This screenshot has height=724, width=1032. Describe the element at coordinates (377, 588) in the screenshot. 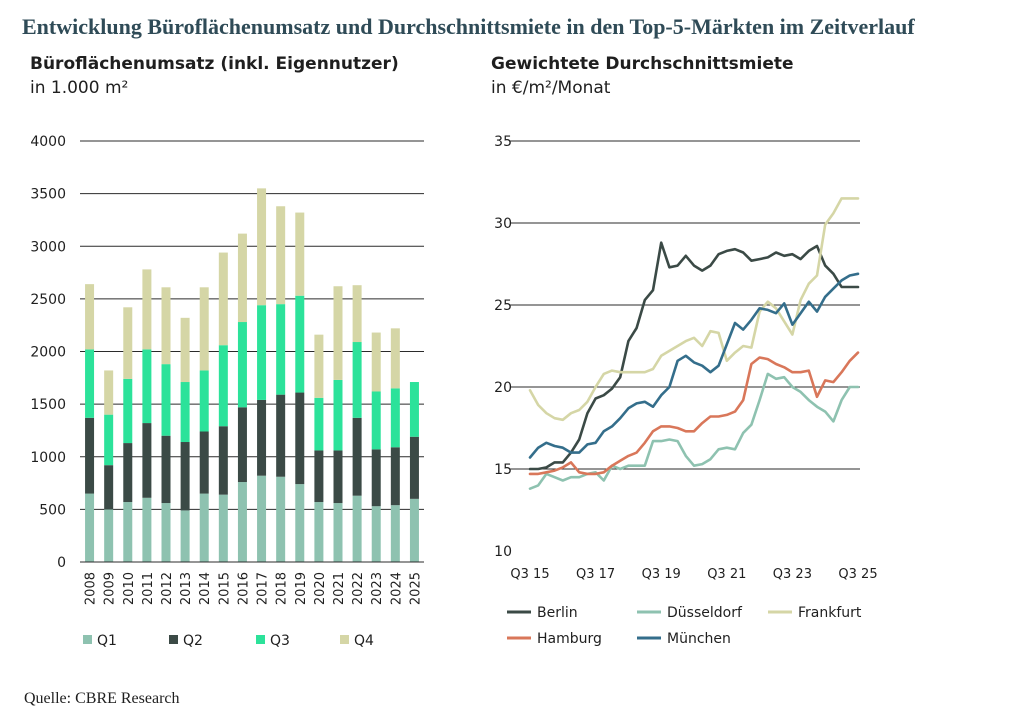

I see `bar-x-tick-label: 2023` at that location.